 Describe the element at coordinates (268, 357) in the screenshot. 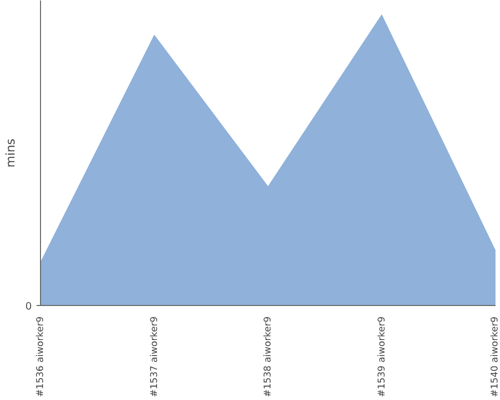

I see `x-tick-label: #1538 aiworker9` at that location.